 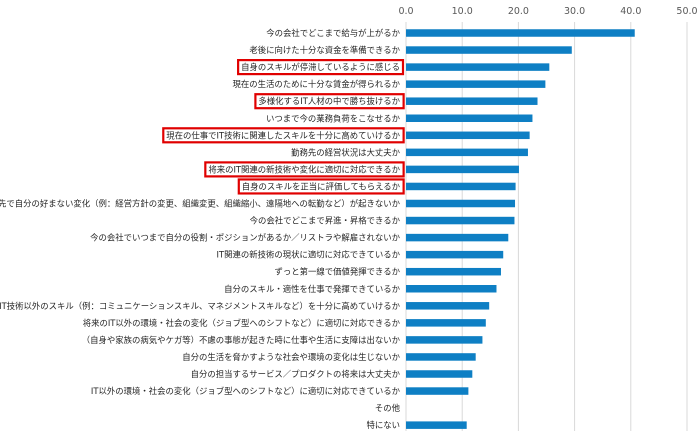 I want to click on category-label-4: 多様化するIT人材の中で勝ち抜けるか, so click(x=329, y=101).